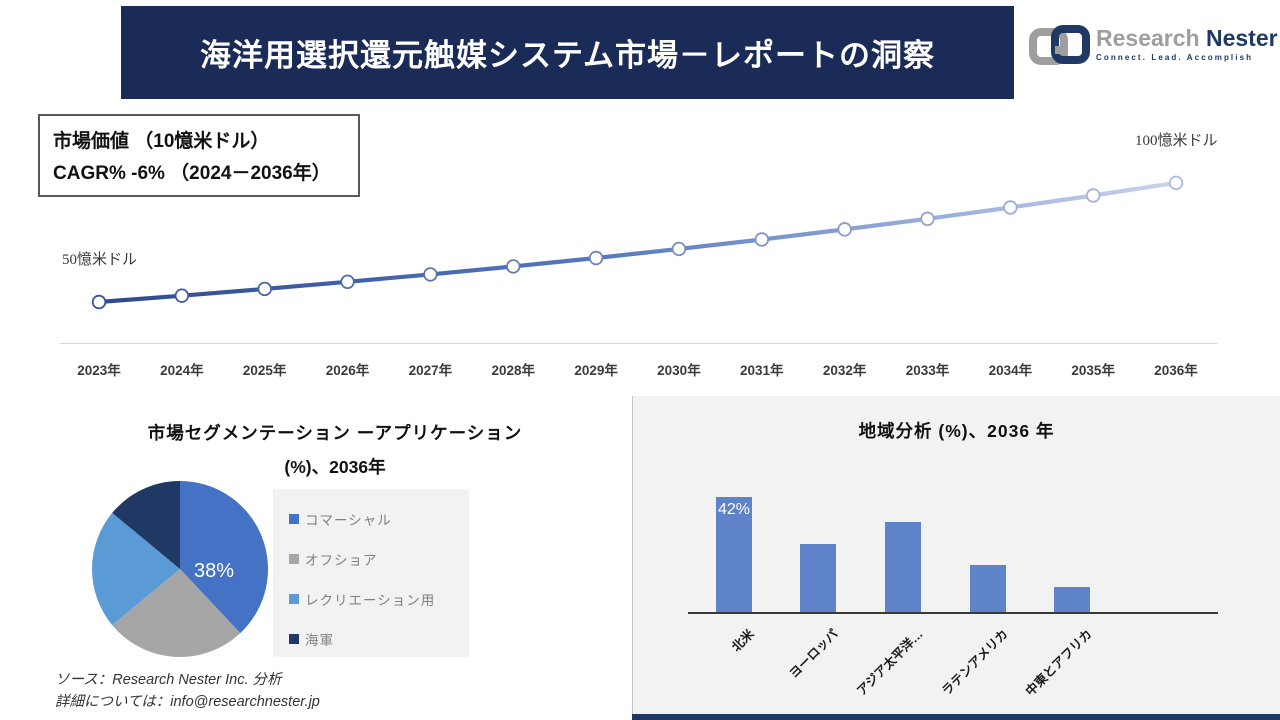  What do you see at coordinates (319, 640) in the screenshot?
I see `legend-label: 海軍` at bounding box center [319, 640].